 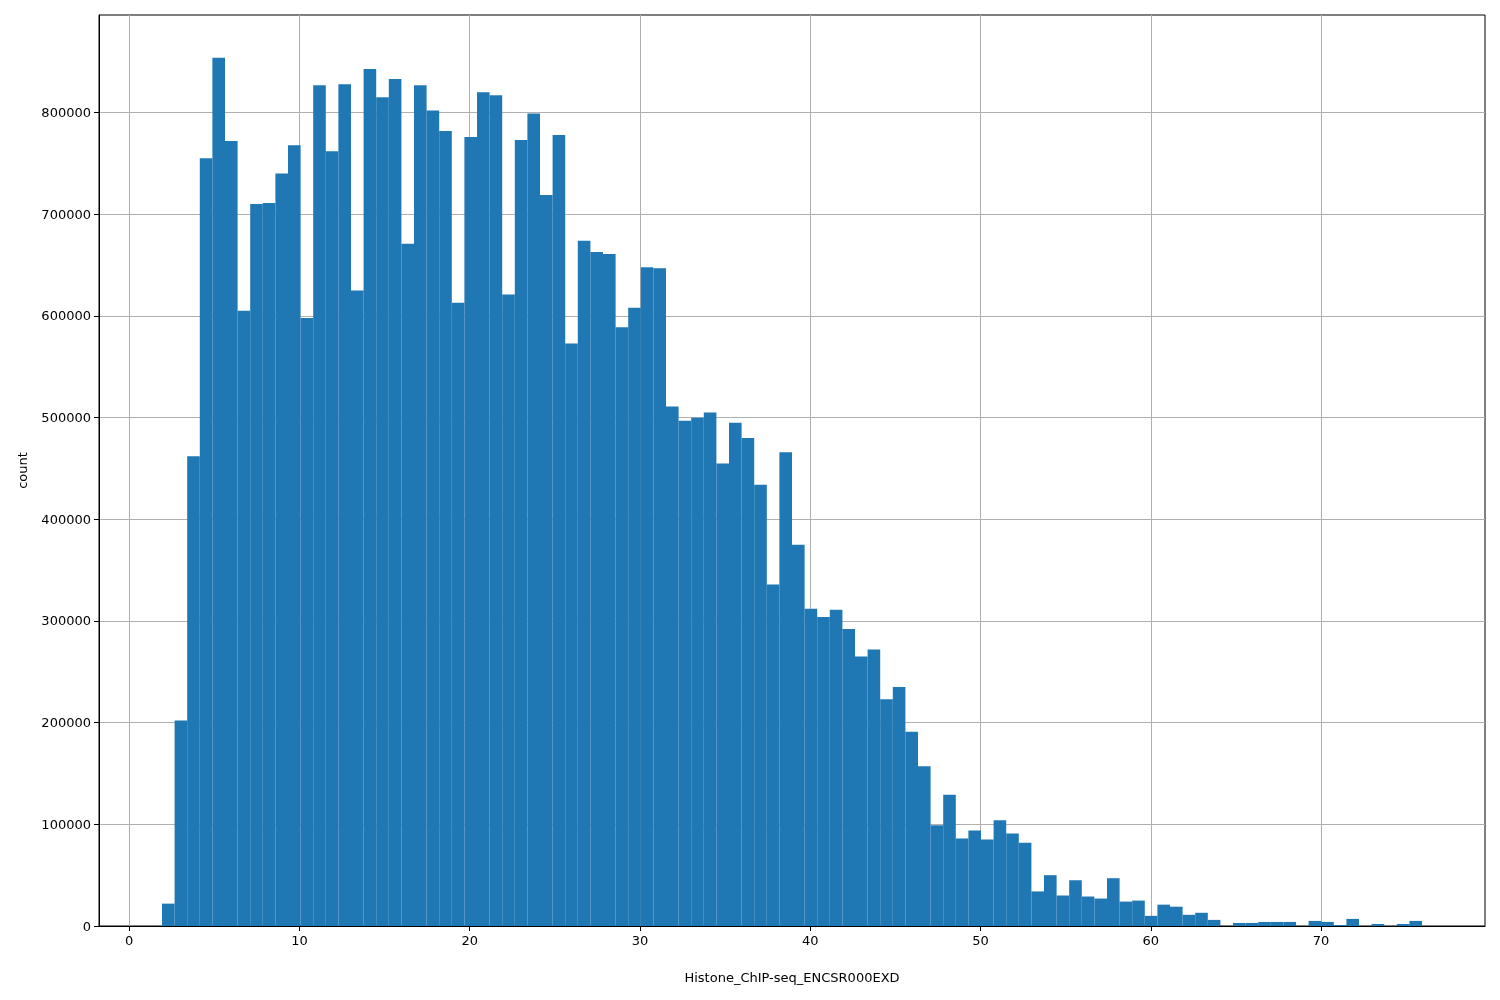 I want to click on x-tick-label: 10, so click(x=299, y=940).